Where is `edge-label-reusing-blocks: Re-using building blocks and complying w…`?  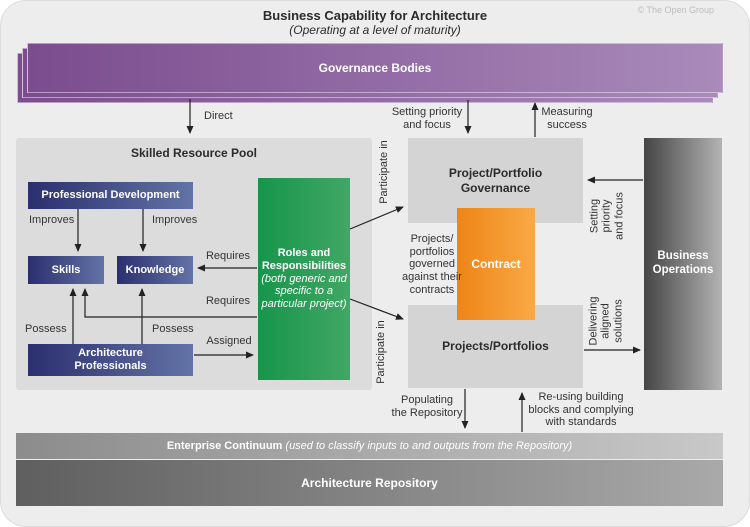
edge-label-reusing-blocks: Re-using building blocks and complying w… is located at coordinates (581, 410).